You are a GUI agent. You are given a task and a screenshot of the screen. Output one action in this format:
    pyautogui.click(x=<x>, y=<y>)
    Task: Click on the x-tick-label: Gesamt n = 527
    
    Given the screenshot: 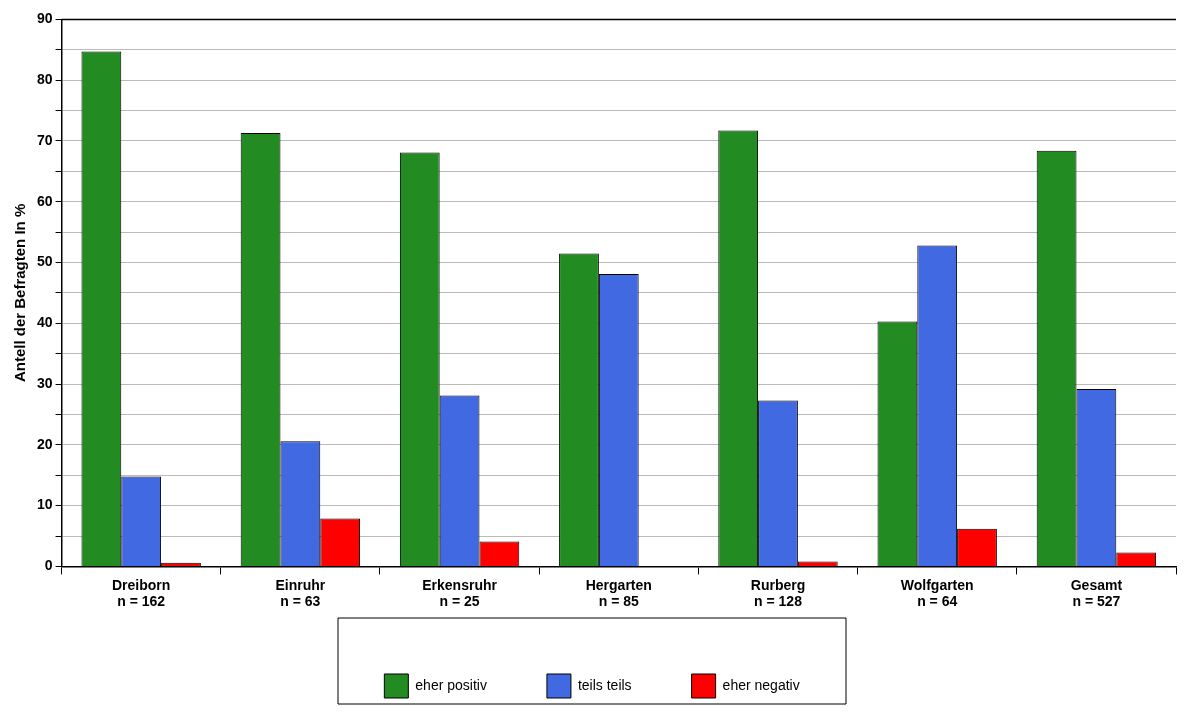 What is the action you would take?
    pyautogui.click(x=1096, y=593)
    